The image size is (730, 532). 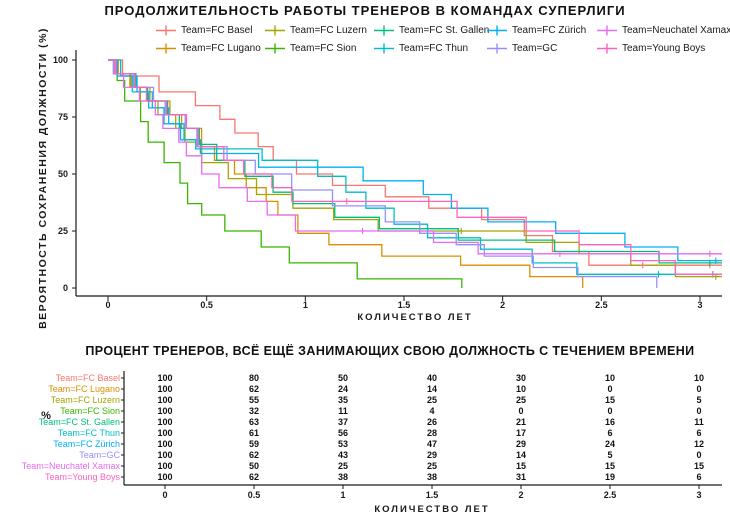 I want to click on table-cell-value: 29, so click(x=432, y=455).